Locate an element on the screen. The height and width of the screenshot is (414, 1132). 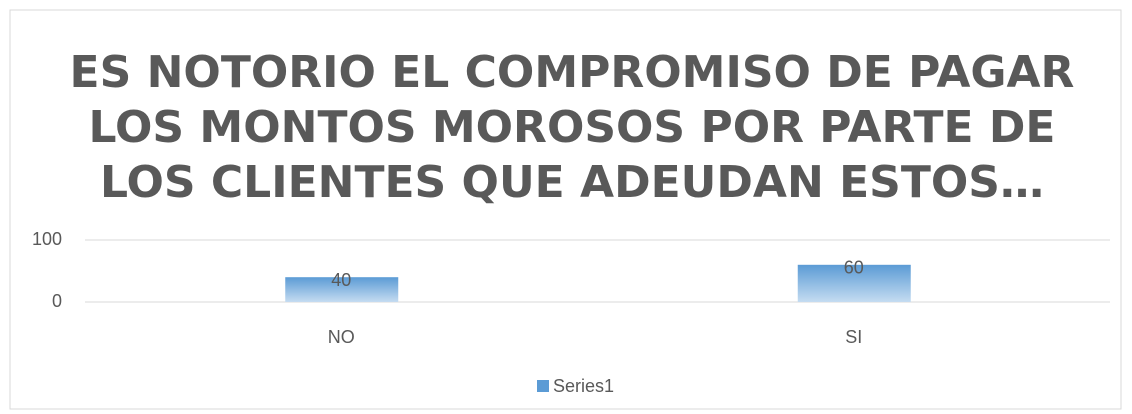
y-tick-label: 0 is located at coordinates (57, 301).